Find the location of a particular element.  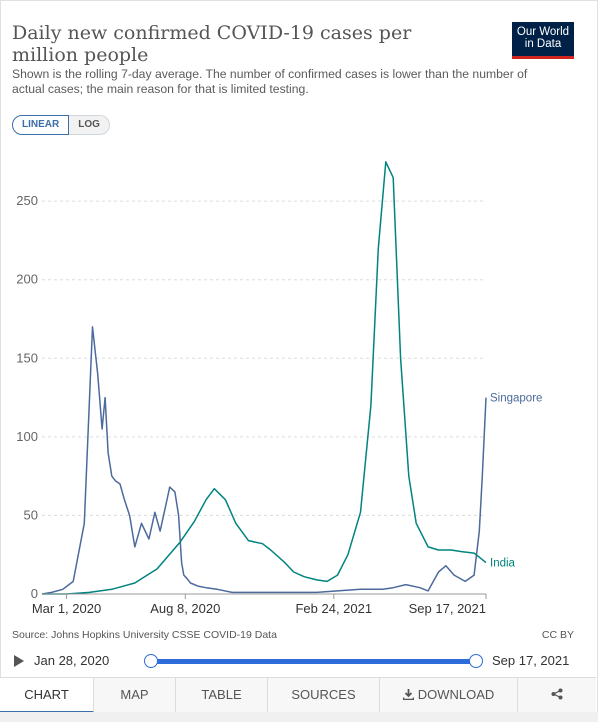

share-icon is located at coordinates (557, 694).